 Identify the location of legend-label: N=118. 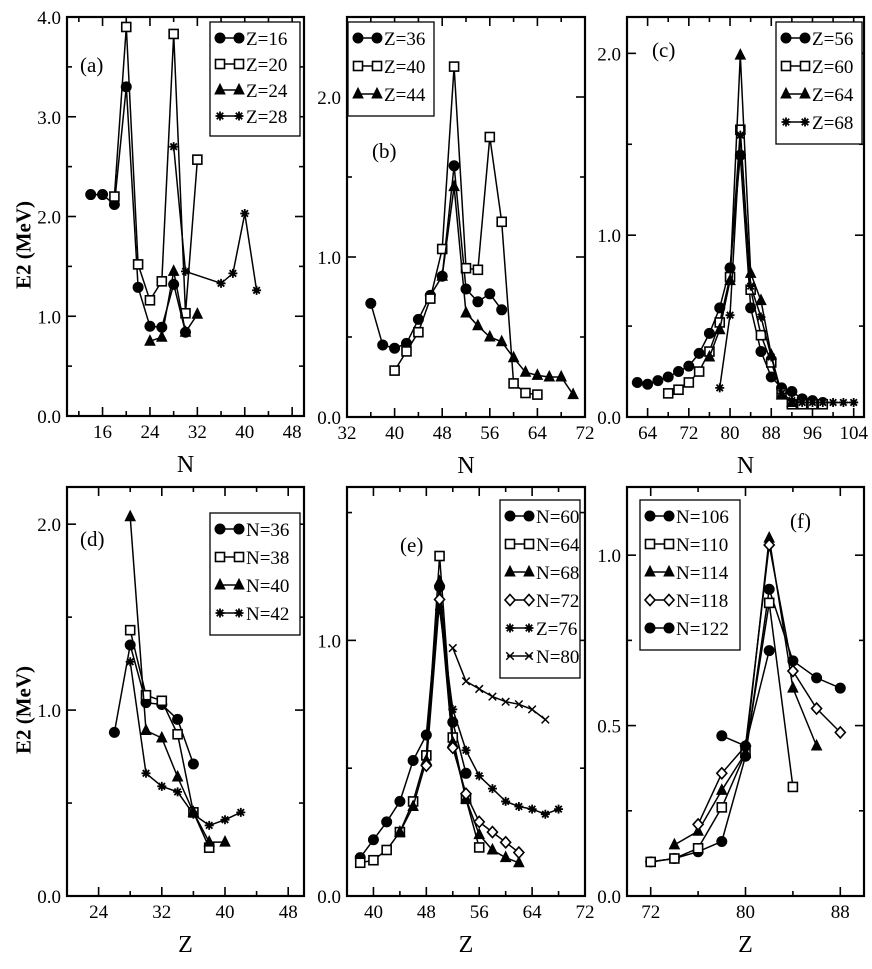
(702, 601).